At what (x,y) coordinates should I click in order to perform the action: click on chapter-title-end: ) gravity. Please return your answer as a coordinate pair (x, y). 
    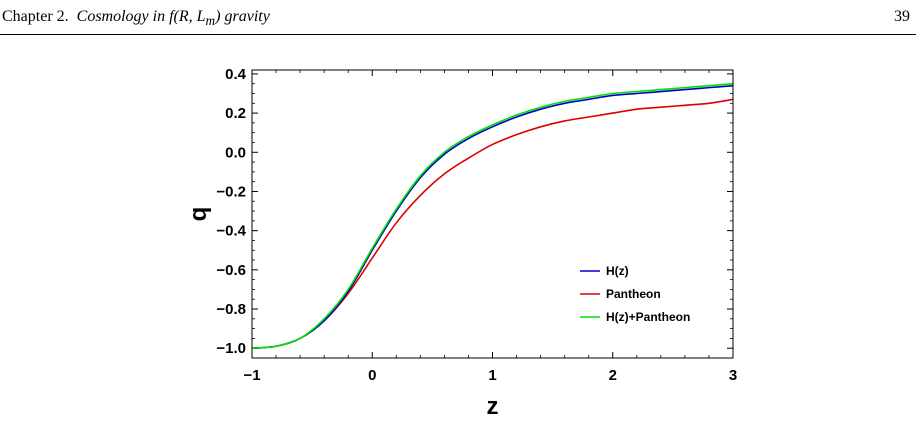
    Looking at the image, I should click on (242, 16).